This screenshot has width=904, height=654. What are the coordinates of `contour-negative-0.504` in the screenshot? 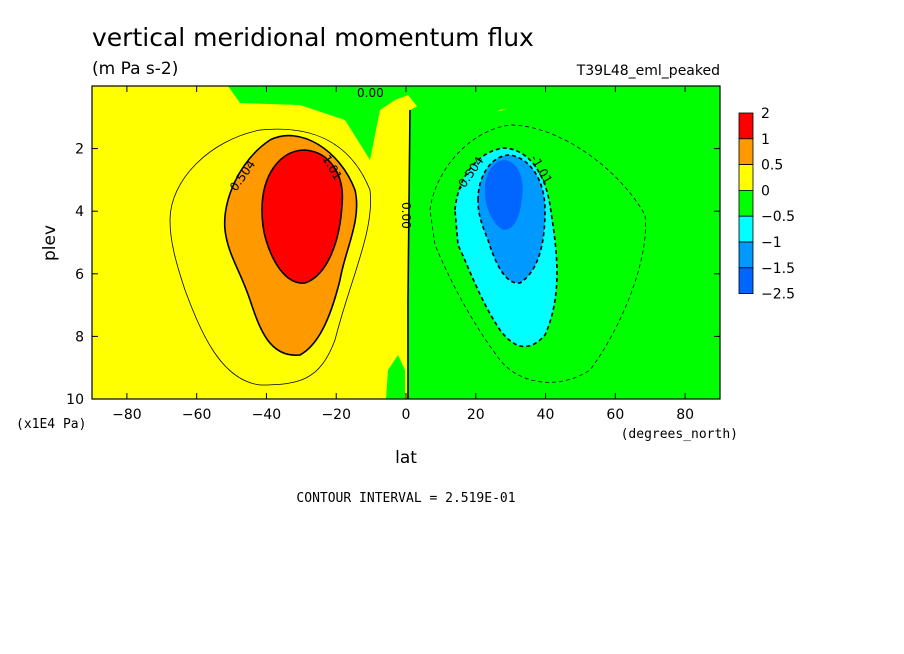 It's located at (506, 247).